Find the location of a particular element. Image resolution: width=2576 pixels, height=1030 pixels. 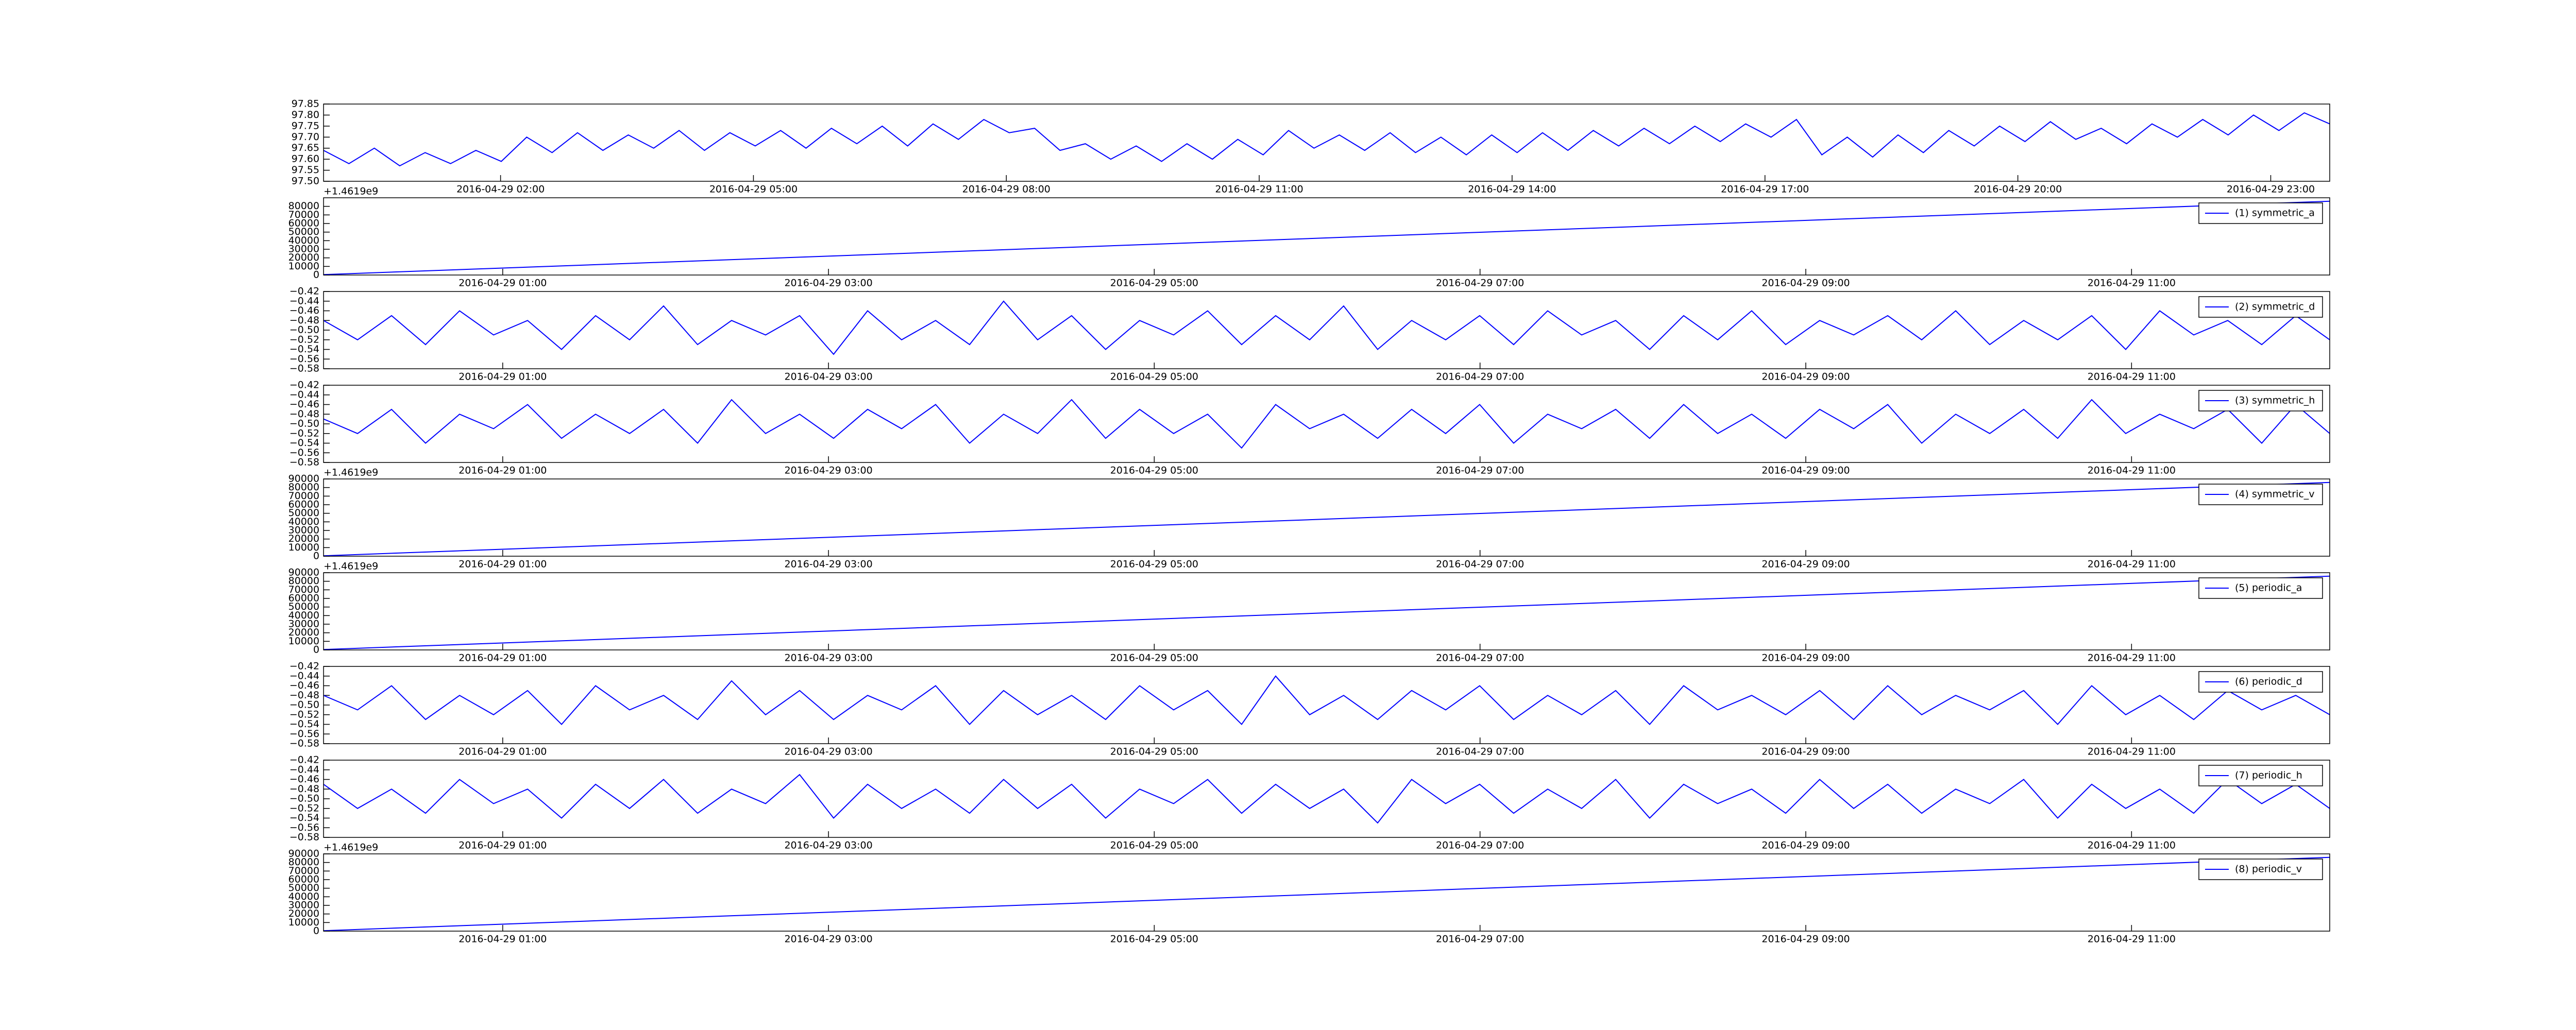

y-tick-label: −0.52 is located at coordinates (305, 808).